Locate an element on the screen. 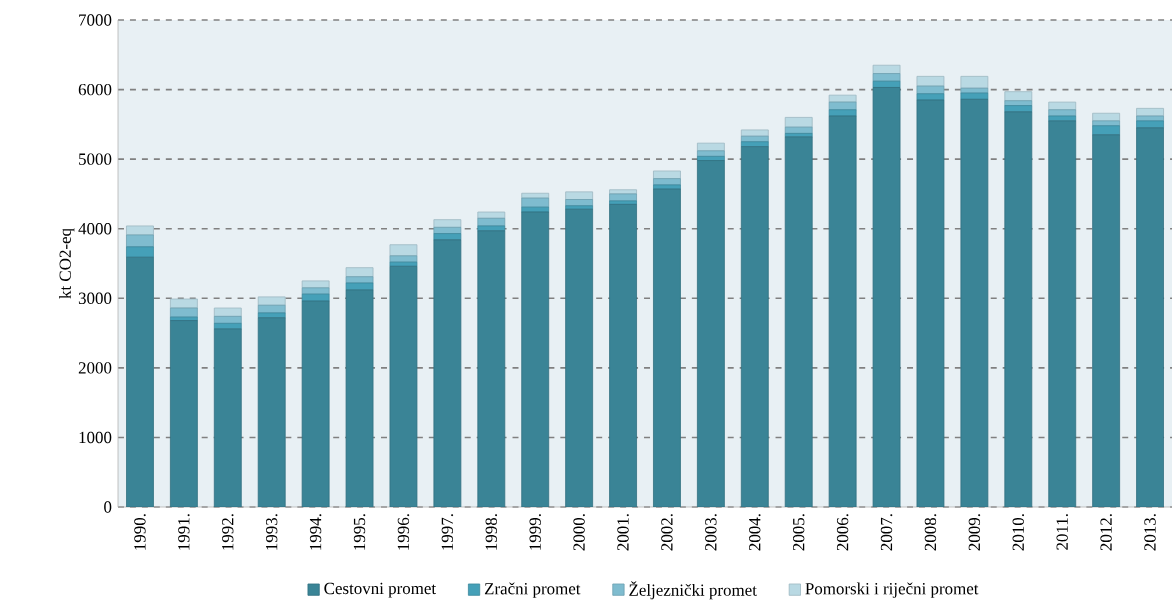  x-tick-label: 2010. is located at coordinates (1018, 532).